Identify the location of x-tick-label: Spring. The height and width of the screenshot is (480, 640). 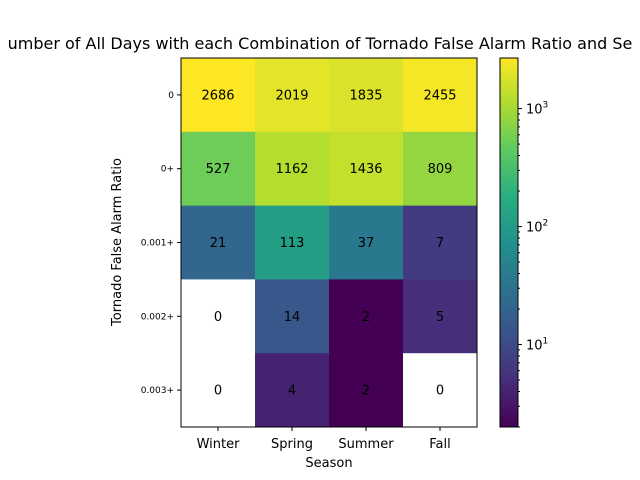
(292, 444).